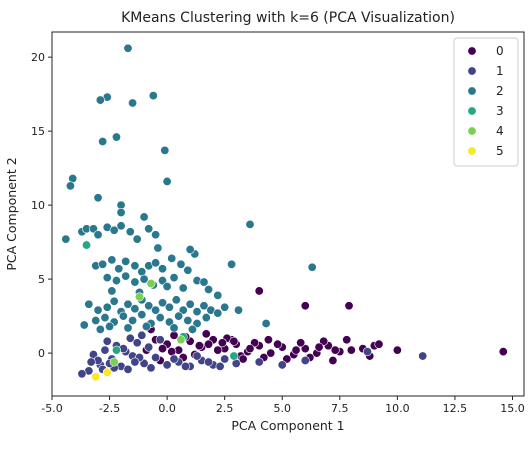  I want to click on legend-label-2: 2, so click(500, 91).